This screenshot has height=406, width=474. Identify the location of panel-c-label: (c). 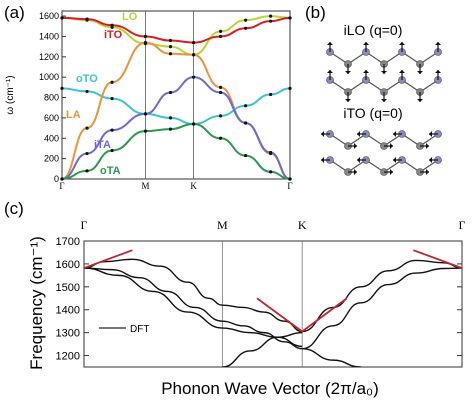
(14, 208).